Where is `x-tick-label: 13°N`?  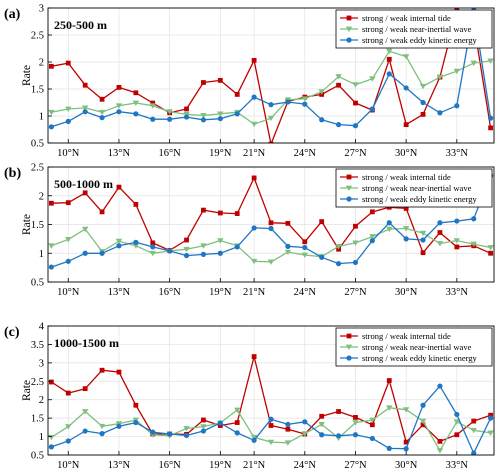
x-tick-label: 13°N is located at coordinates (119, 292).